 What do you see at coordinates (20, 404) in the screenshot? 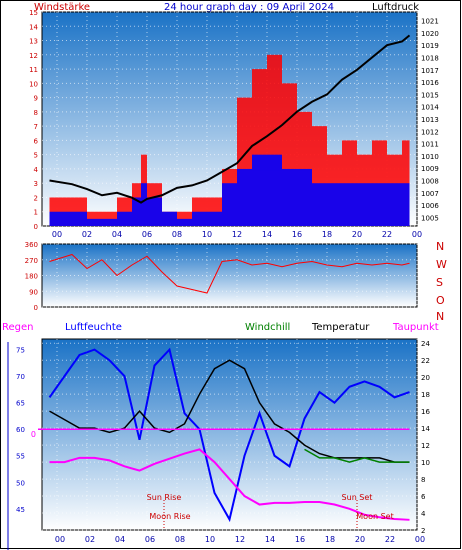
I see `humidity-y-tick: 65` at bounding box center [20, 404].